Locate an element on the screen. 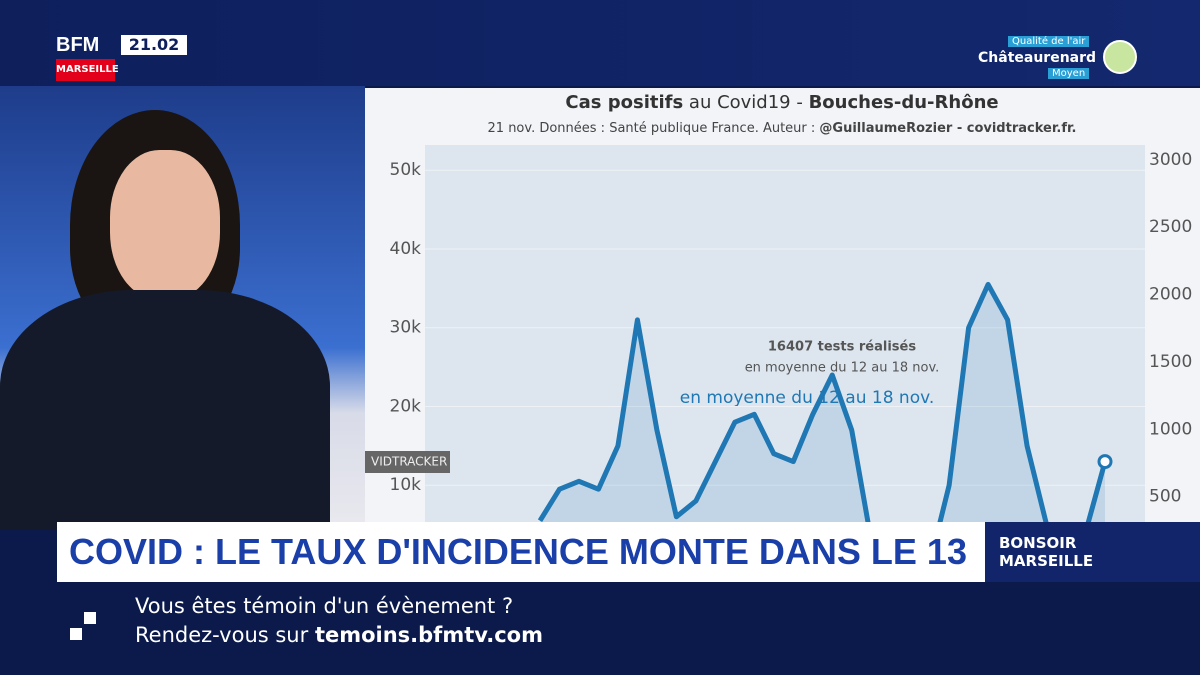  show-name: BONSOIR MARSEILLE is located at coordinates (1092, 552).